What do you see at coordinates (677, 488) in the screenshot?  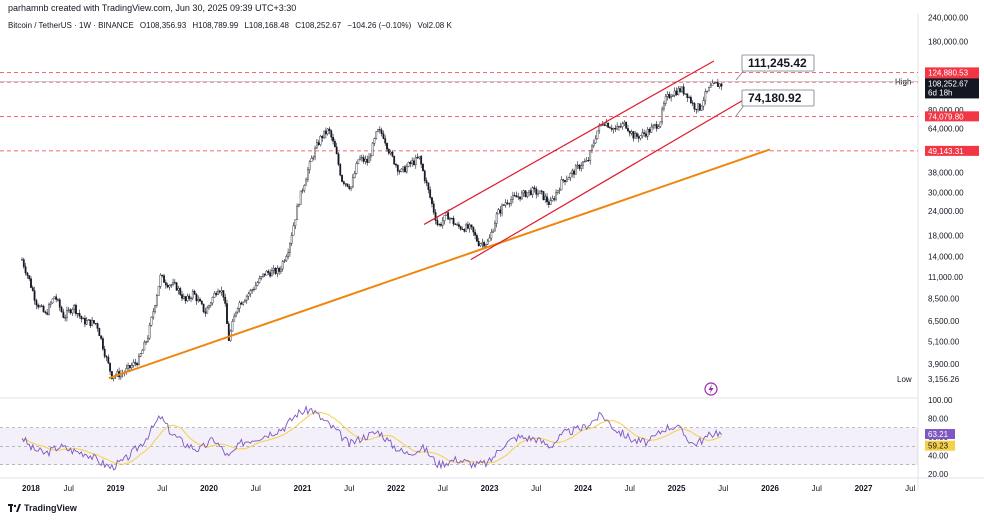 I see `time-tick-label: 2025` at bounding box center [677, 488].